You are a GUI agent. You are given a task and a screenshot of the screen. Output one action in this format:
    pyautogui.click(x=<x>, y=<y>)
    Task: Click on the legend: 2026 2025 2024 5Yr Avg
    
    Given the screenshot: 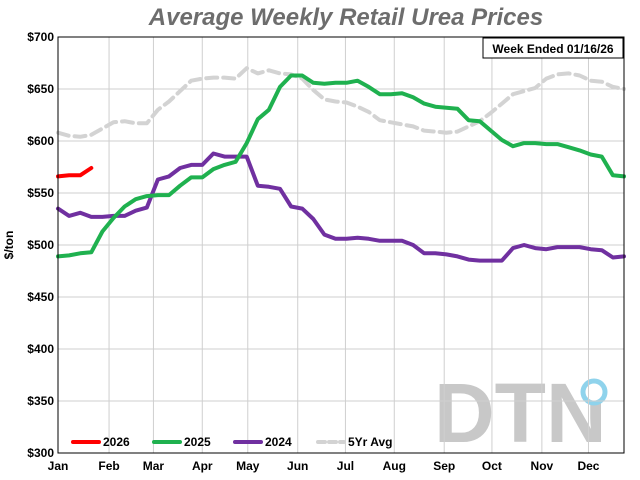 What is the action you would take?
    pyautogui.click(x=231, y=442)
    